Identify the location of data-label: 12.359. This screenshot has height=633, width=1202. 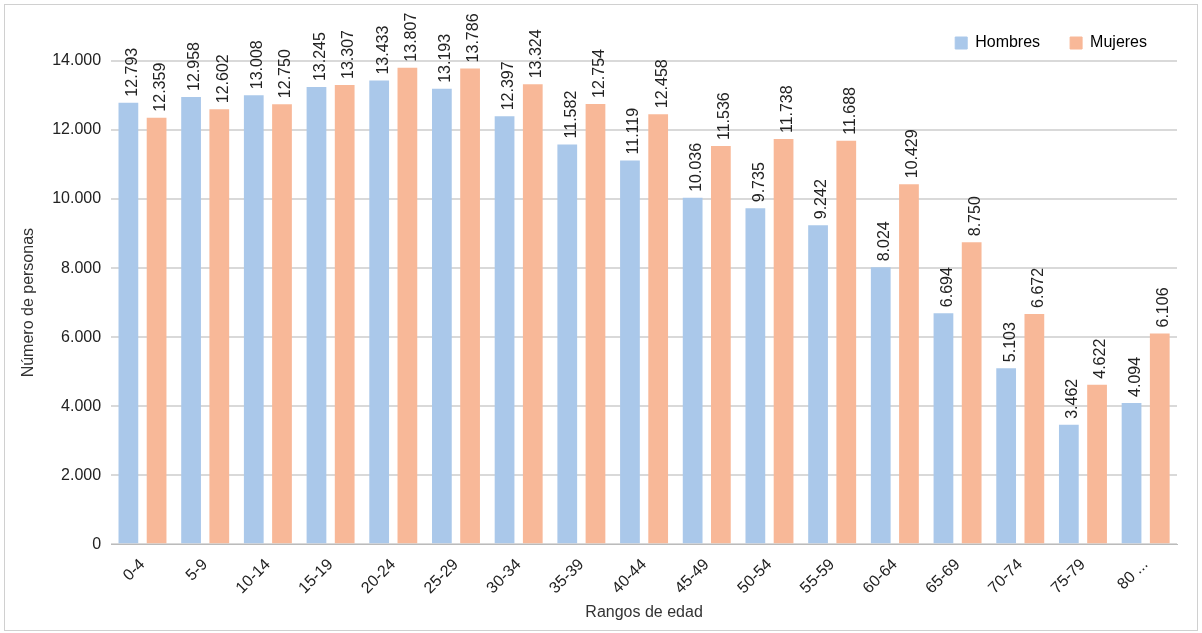
(159, 87).